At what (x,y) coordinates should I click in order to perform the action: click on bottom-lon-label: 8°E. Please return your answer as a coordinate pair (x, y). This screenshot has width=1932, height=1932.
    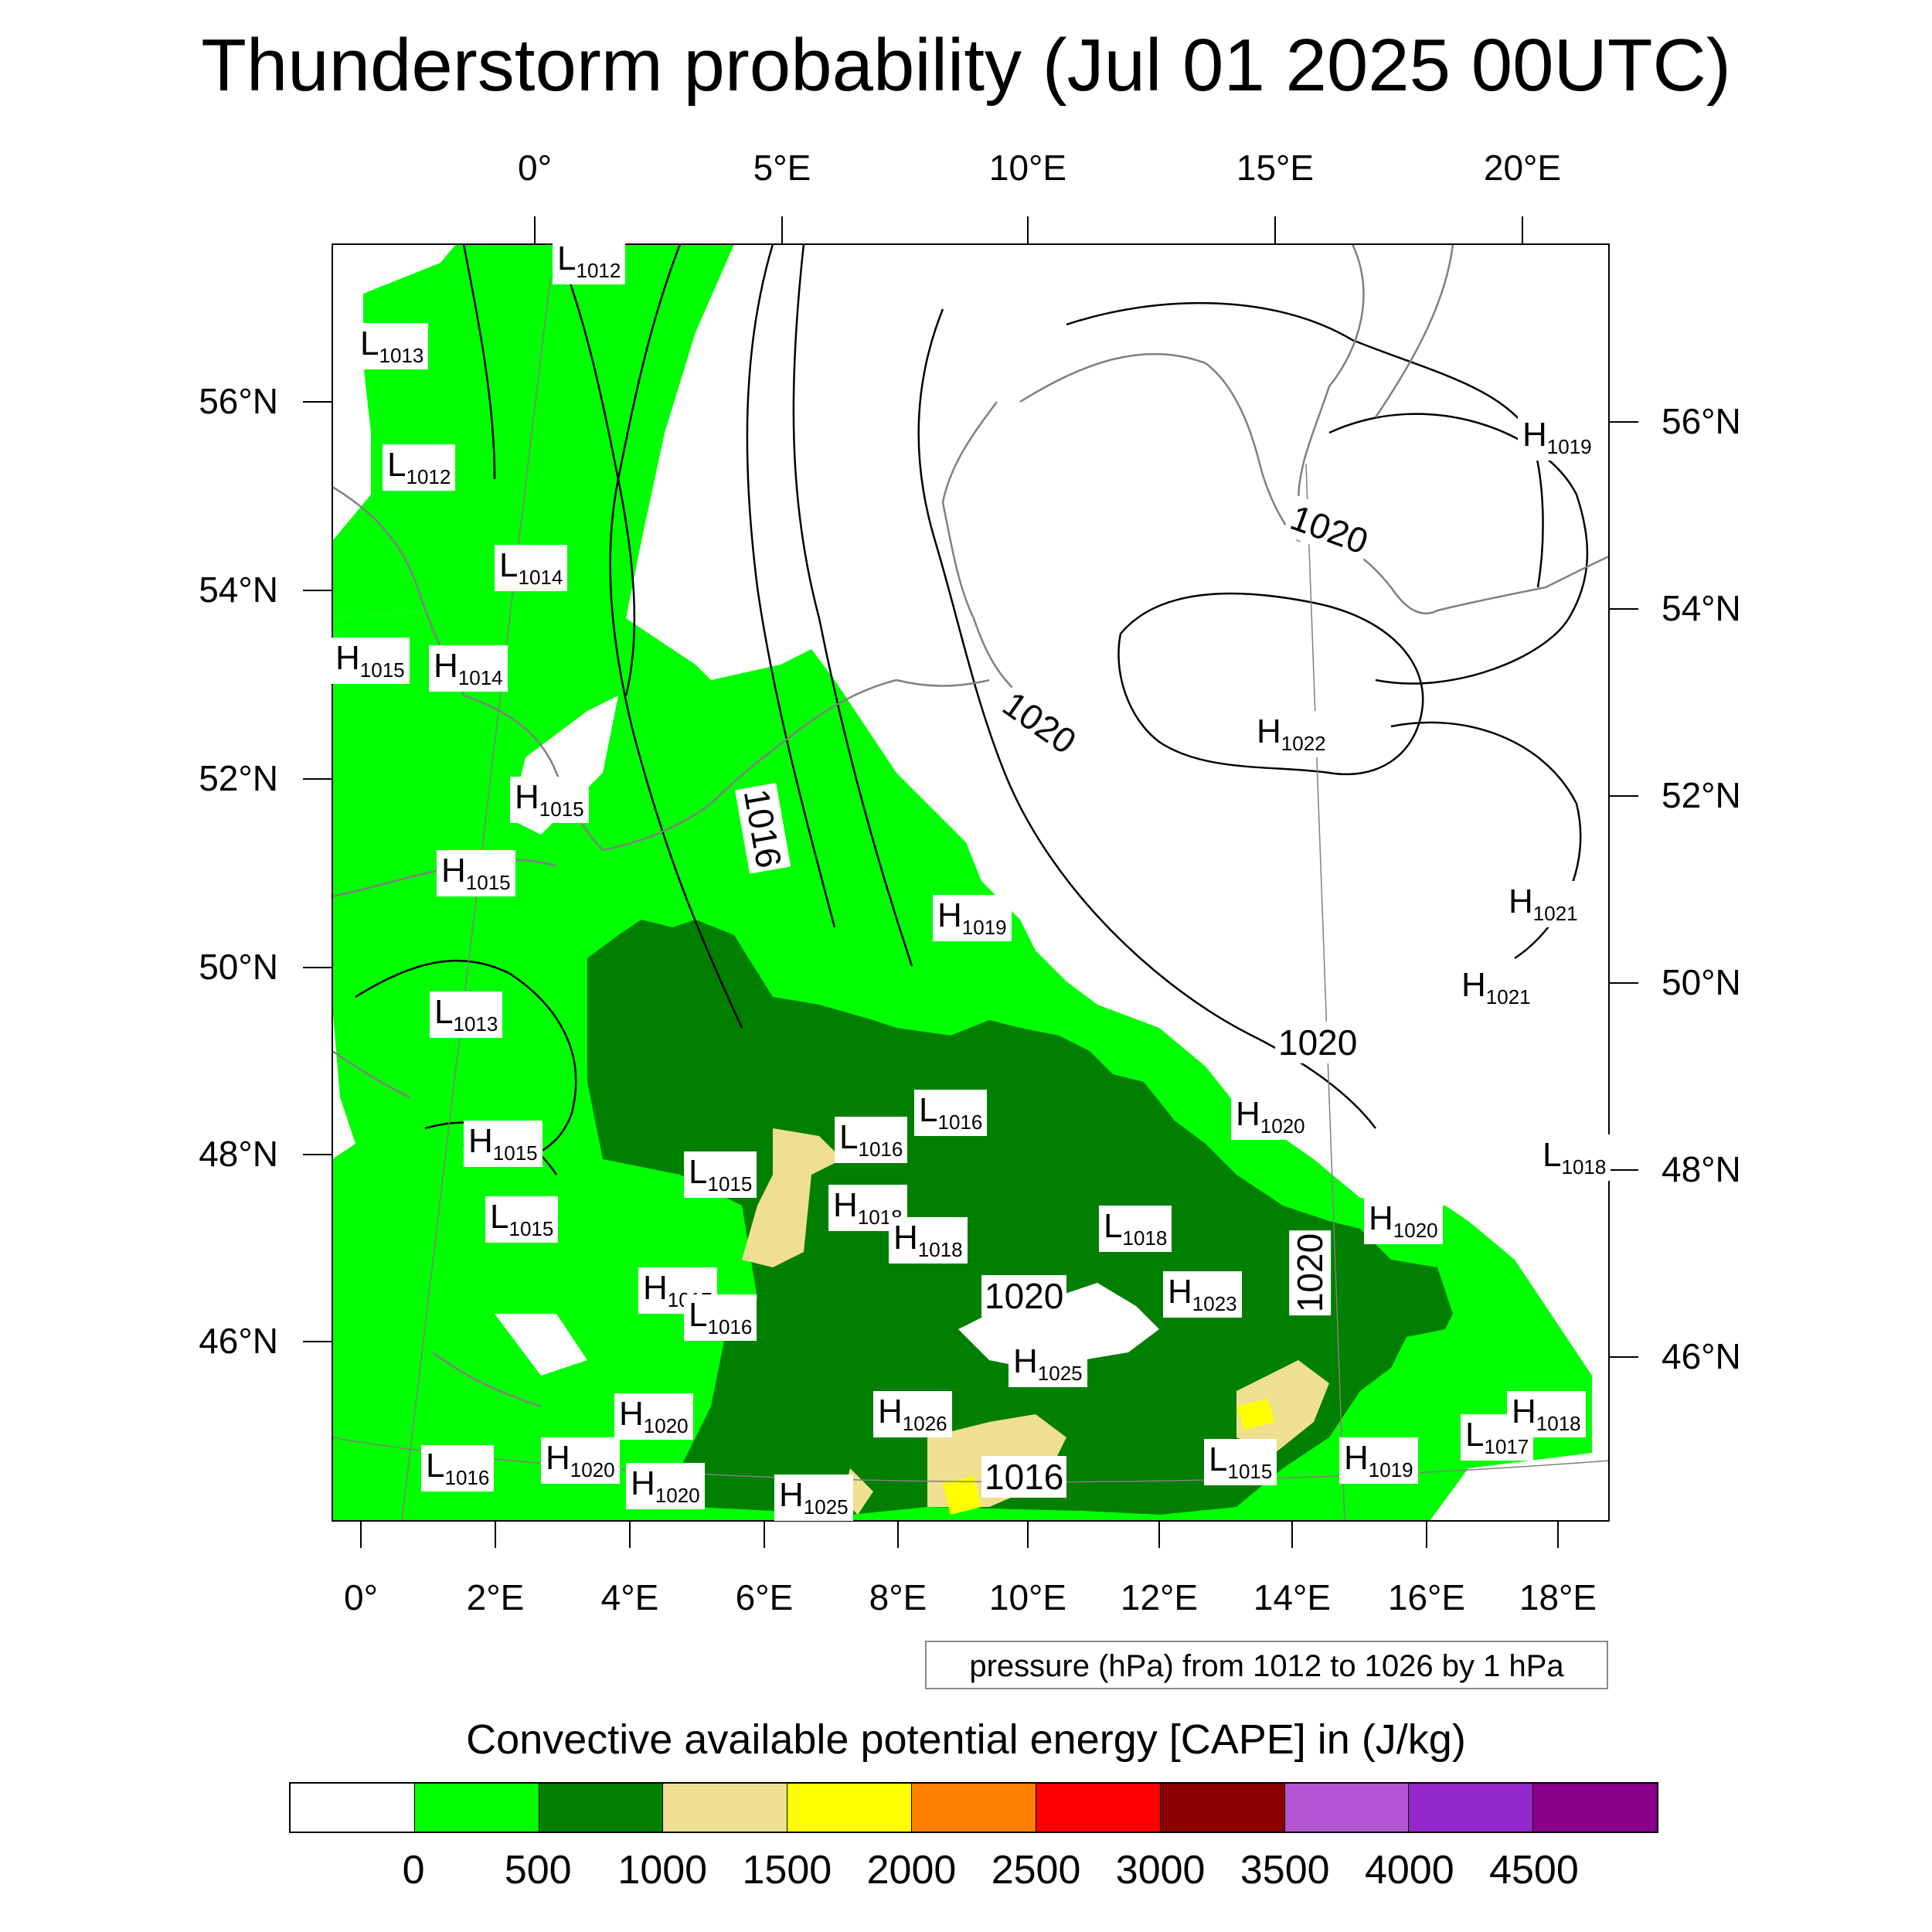
    Looking at the image, I should click on (898, 1597).